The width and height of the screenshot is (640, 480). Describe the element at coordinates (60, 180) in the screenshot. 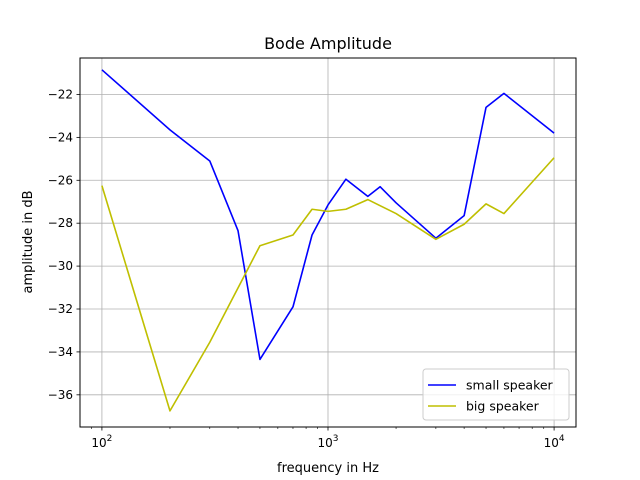

I see `y-tick-label: −26` at that location.